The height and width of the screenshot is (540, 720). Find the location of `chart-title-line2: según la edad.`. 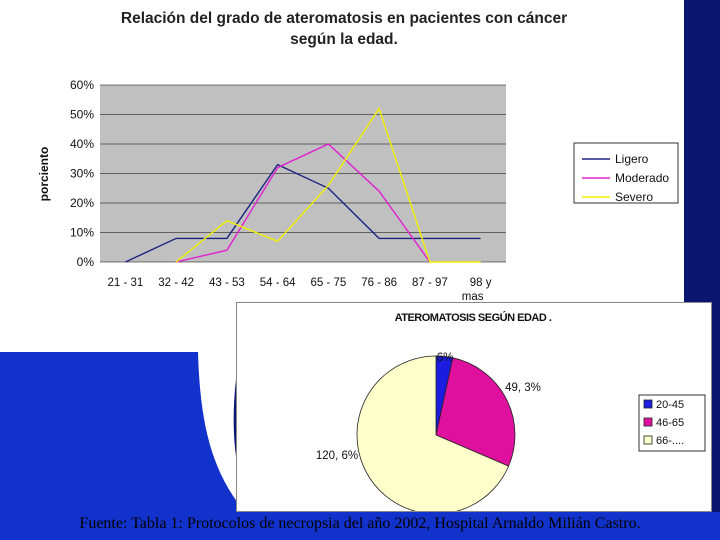

chart-title-line2: según la edad. is located at coordinates (344, 39).